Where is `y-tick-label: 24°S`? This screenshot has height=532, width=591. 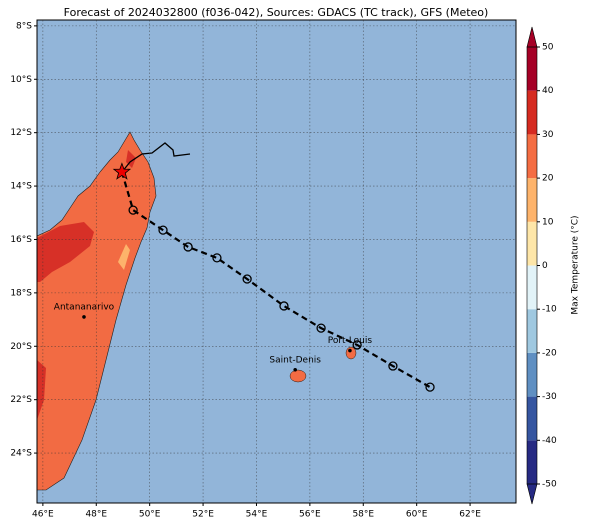 y-tick-label: 24°S is located at coordinates (21, 454).